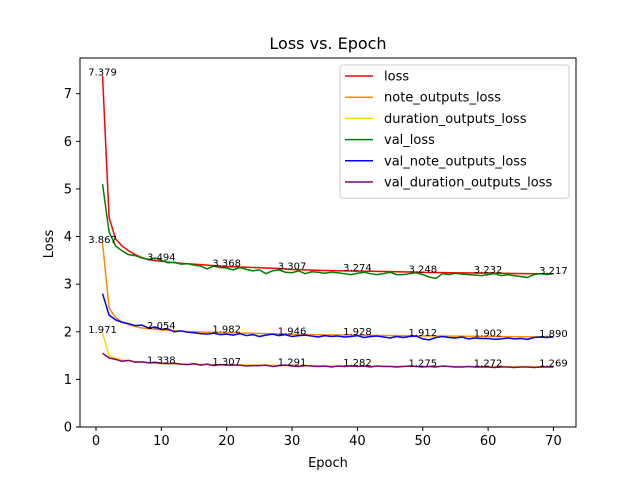 This screenshot has height=480, width=640. Describe the element at coordinates (488, 363) in the screenshot. I see `data-label: 1.272` at that location.